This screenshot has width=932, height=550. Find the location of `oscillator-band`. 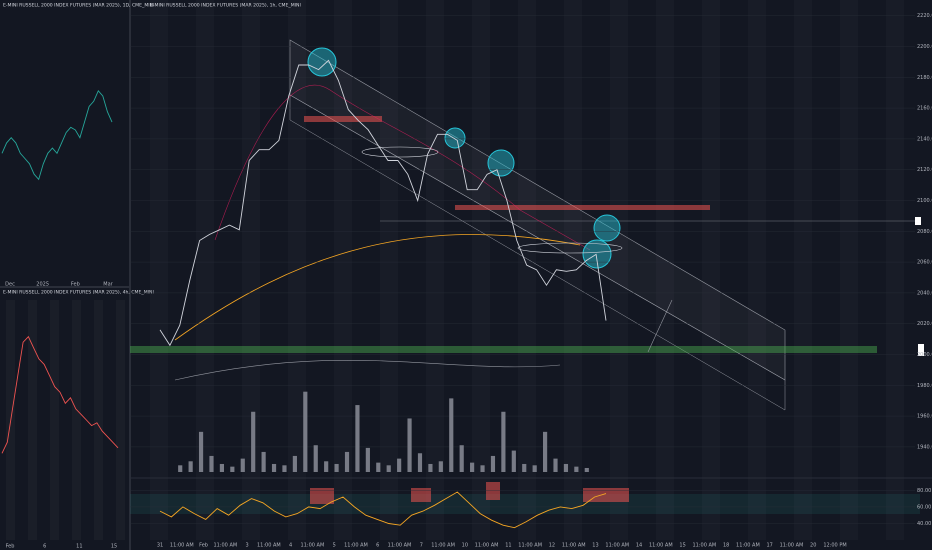

oscillator-band is located at coordinates (525, 504).